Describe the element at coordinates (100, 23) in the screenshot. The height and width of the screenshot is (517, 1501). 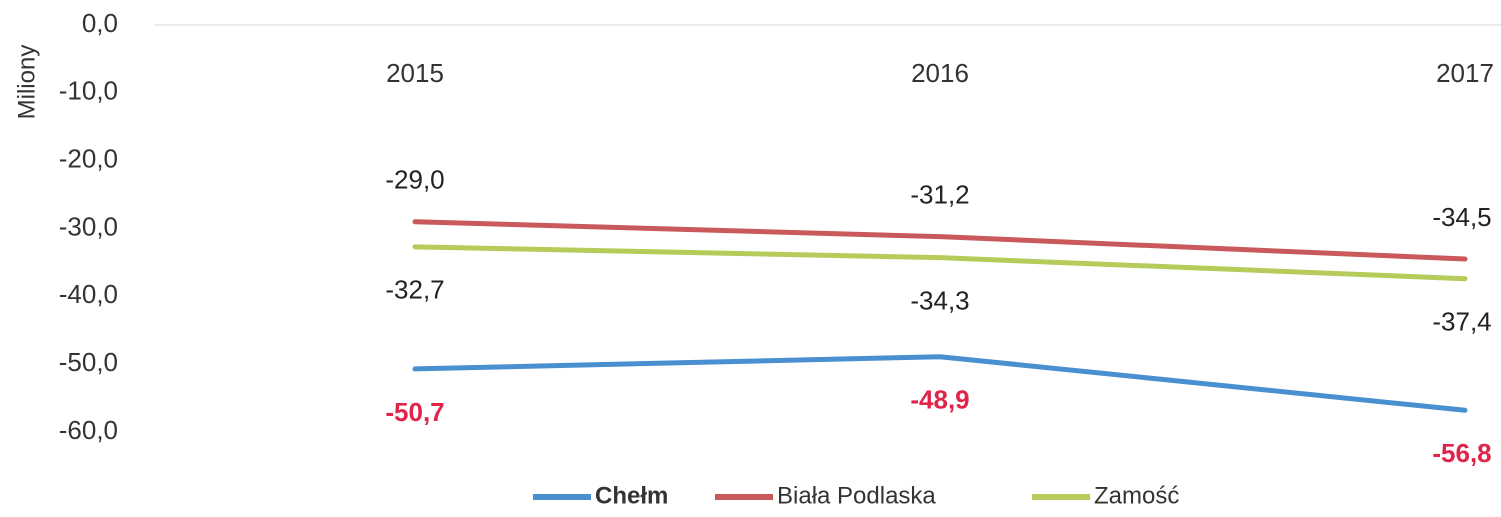
I see `y-tick-label: 0,0` at that location.